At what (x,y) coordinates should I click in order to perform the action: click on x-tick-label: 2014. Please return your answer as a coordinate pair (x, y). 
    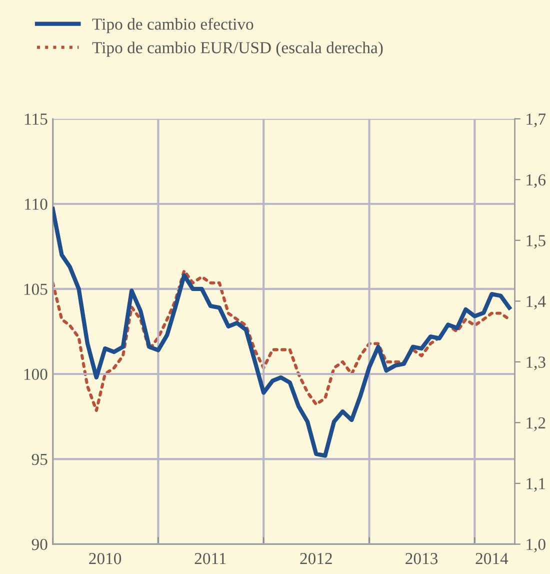
    Looking at the image, I should click on (492, 558).